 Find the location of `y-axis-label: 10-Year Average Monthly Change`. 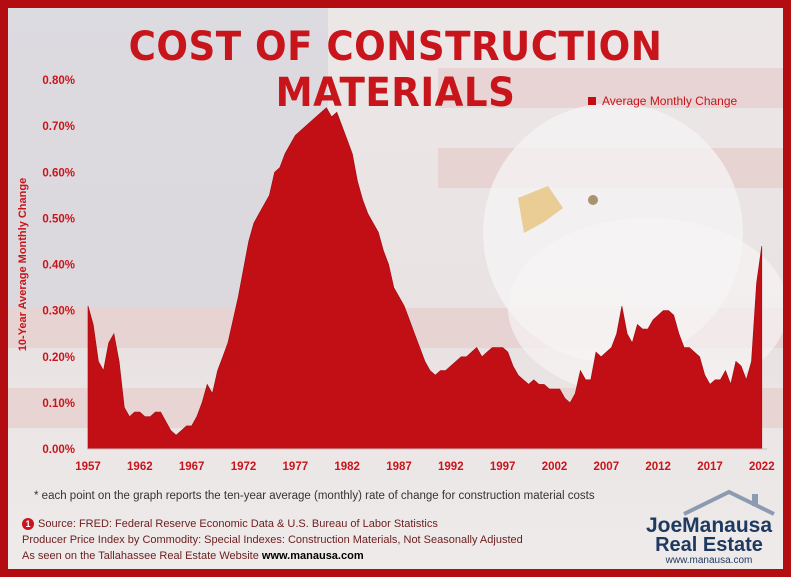

y-axis-label: 10-Year Average Monthly Change is located at coordinates (23, 264).